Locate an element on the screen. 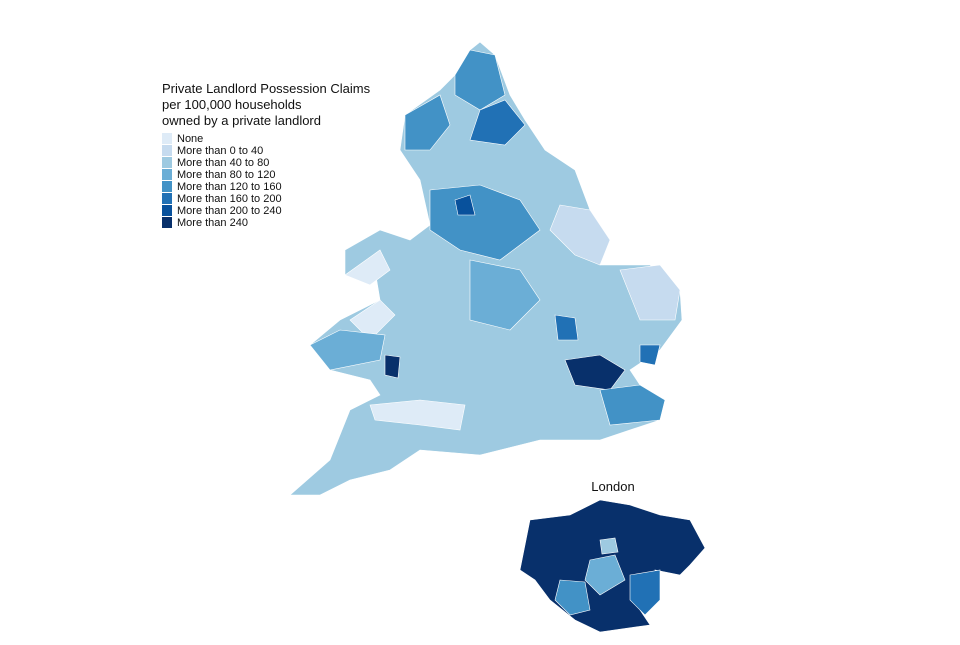  legend-title: per 100,000 households is located at coordinates (232, 104).